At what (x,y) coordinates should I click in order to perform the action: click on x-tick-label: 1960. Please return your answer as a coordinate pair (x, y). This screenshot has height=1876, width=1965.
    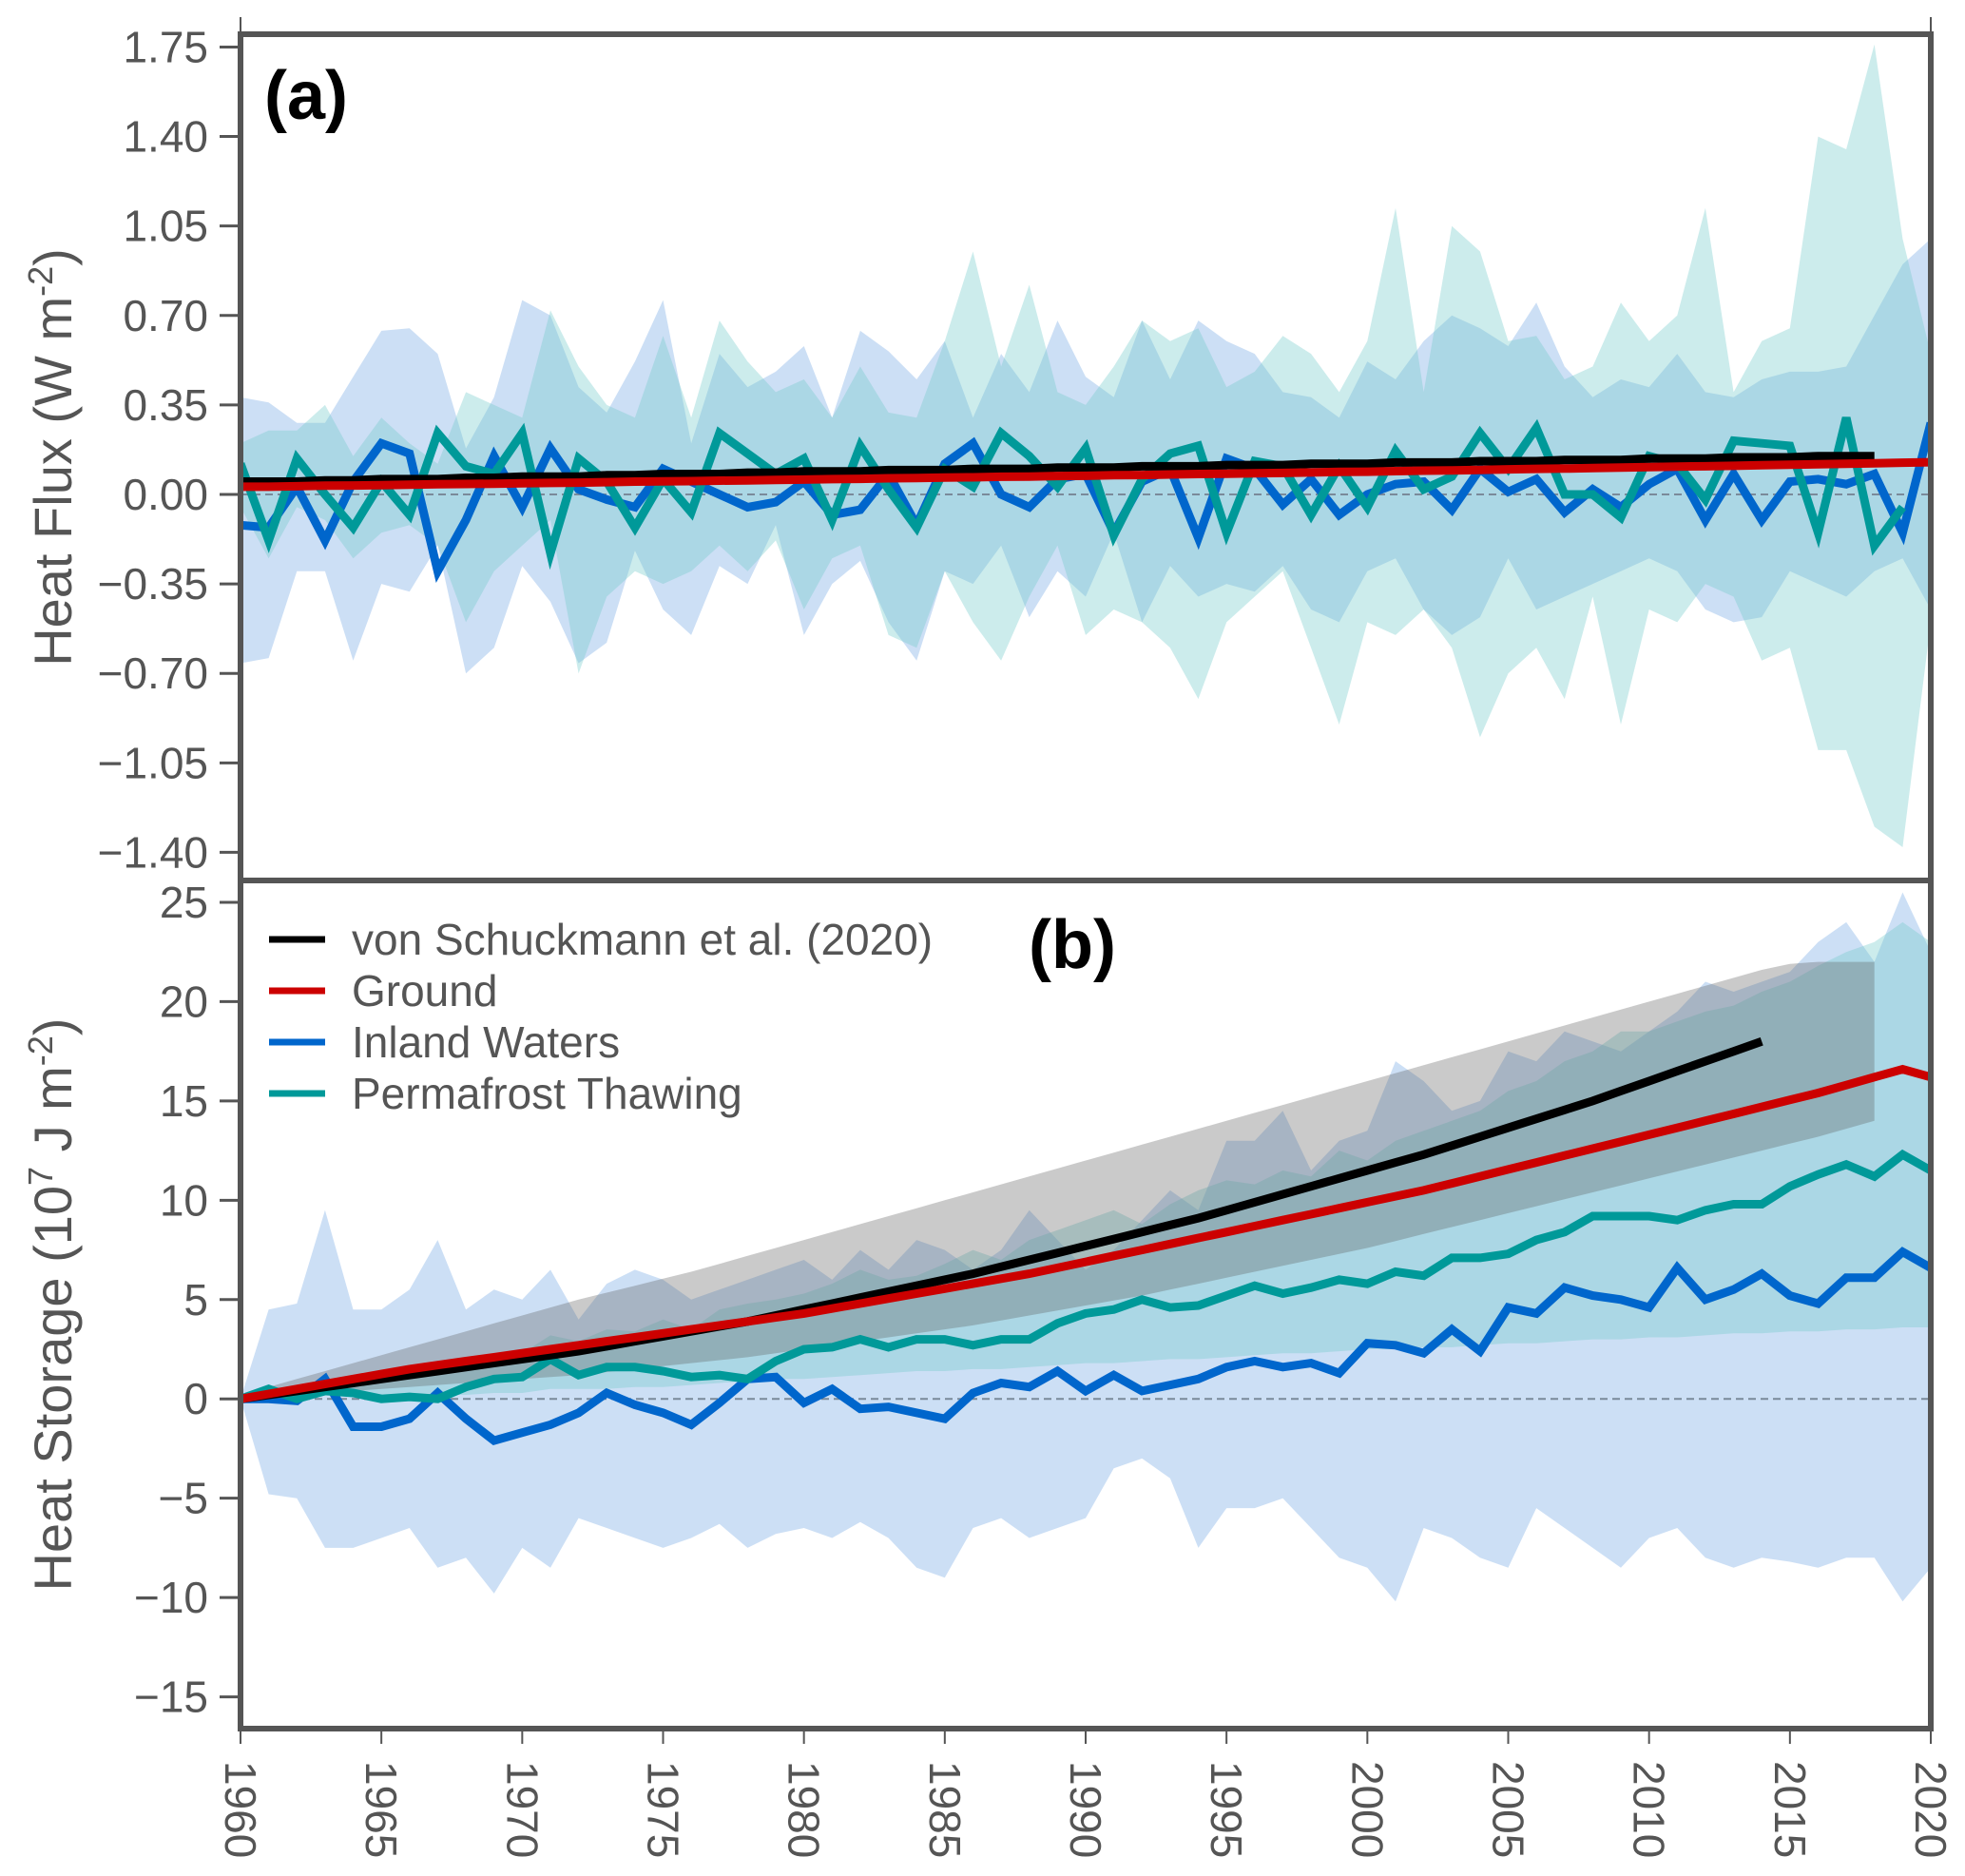
    Looking at the image, I should click on (240, 1809).